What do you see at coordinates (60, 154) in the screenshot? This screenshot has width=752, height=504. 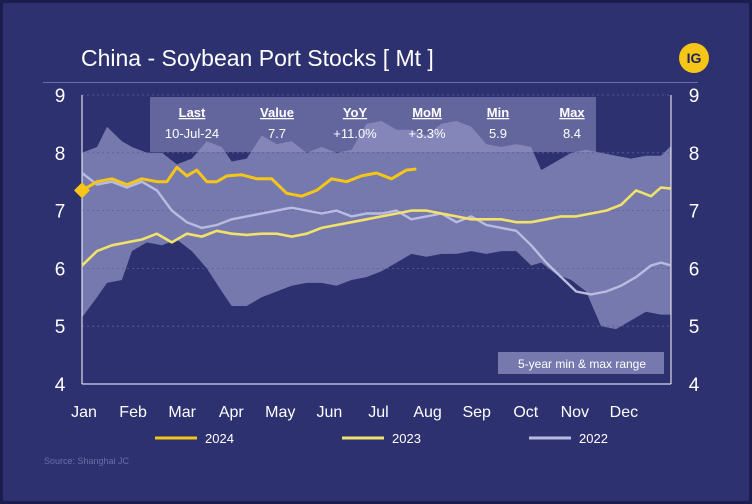 I see `y-tick-left-8: 8` at bounding box center [60, 154].